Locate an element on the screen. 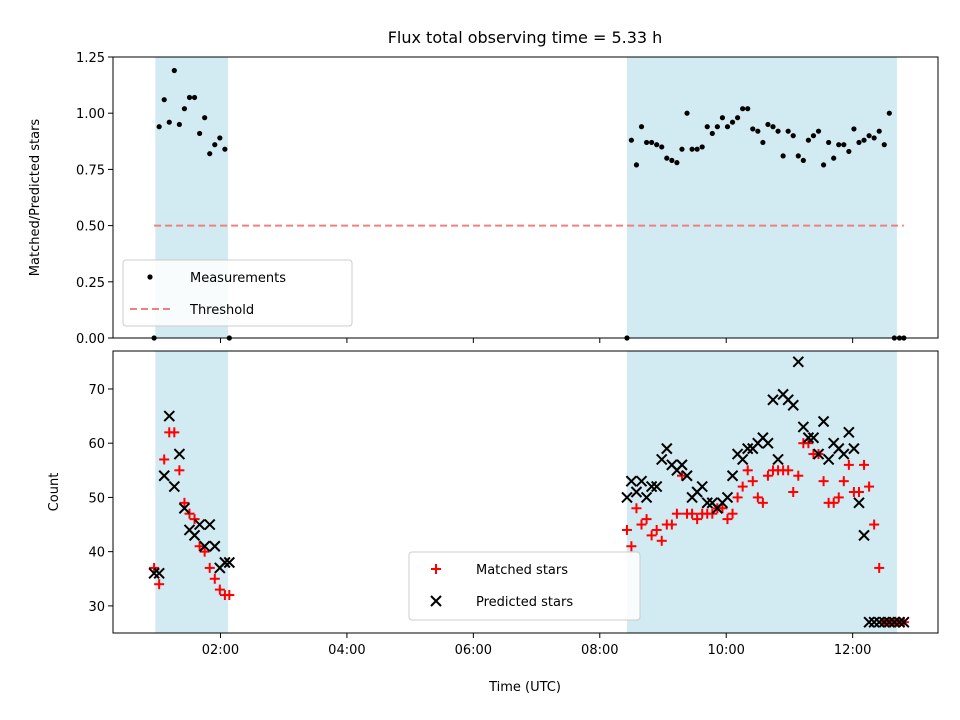 This screenshot has height=720, width=960. legend-marker-x is located at coordinates (436, 601).